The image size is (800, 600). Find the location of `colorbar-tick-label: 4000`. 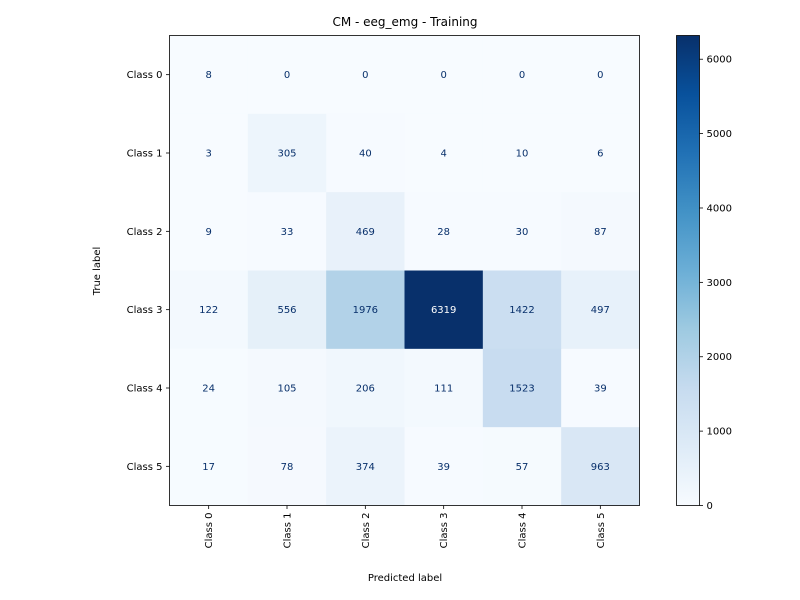

colorbar-tick-label: 4000 is located at coordinates (719, 208).